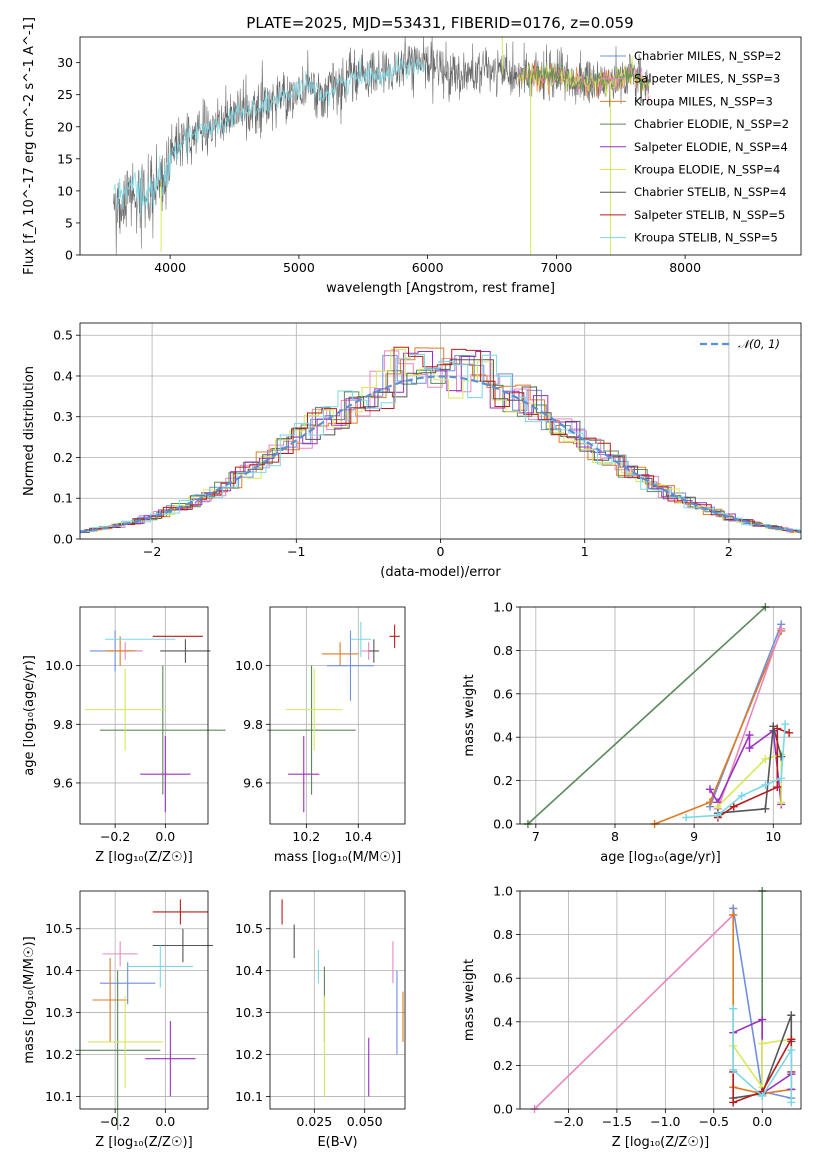  What do you see at coordinates (503, 607) in the screenshot?
I see `y-tick-label: 1.0` at bounding box center [503, 607].